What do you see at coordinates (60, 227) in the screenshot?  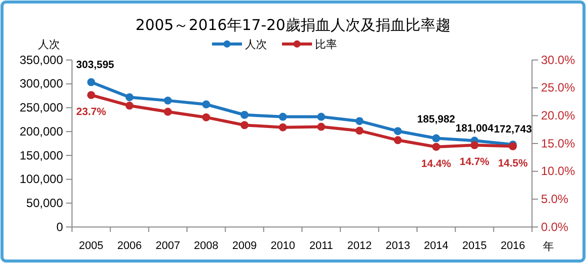 I see `y-tick-label: 0` at bounding box center [60, 227].